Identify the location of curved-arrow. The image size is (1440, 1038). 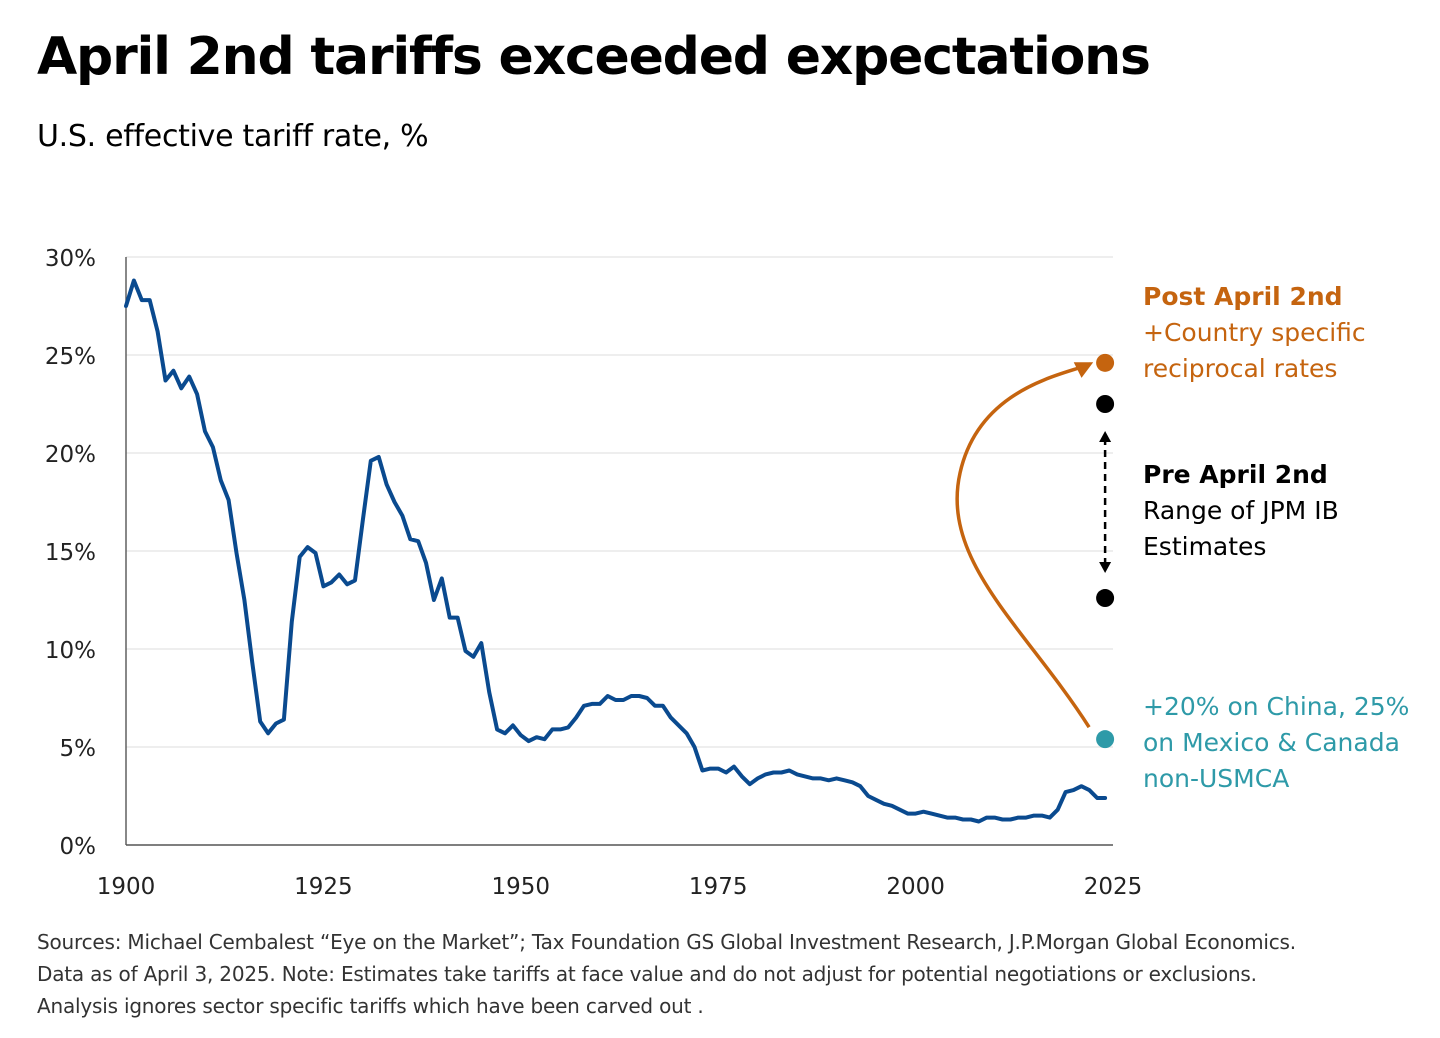
(1024, 545).